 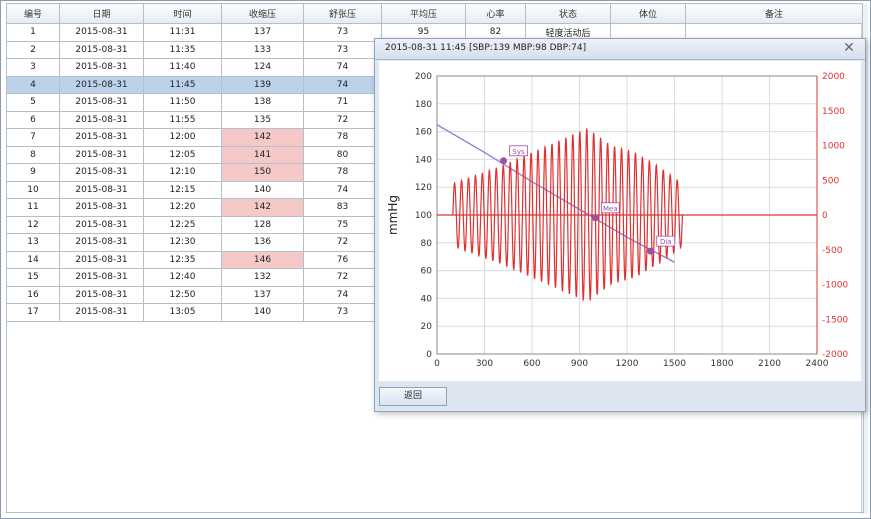 What do you see at coordinates (555, 193) in the screenshot?
I see `pressure-line` at bounding box center [555, 193].